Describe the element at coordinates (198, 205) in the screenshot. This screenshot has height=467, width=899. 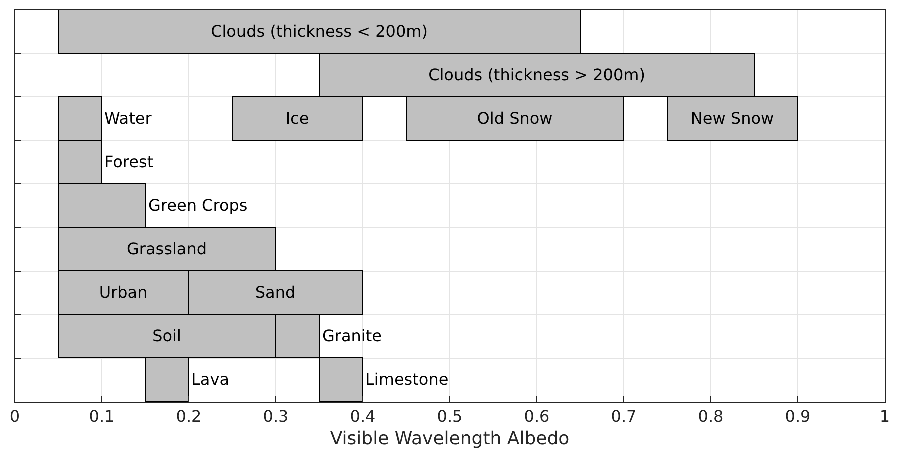
I see `series-label: Green Crops` at that location.